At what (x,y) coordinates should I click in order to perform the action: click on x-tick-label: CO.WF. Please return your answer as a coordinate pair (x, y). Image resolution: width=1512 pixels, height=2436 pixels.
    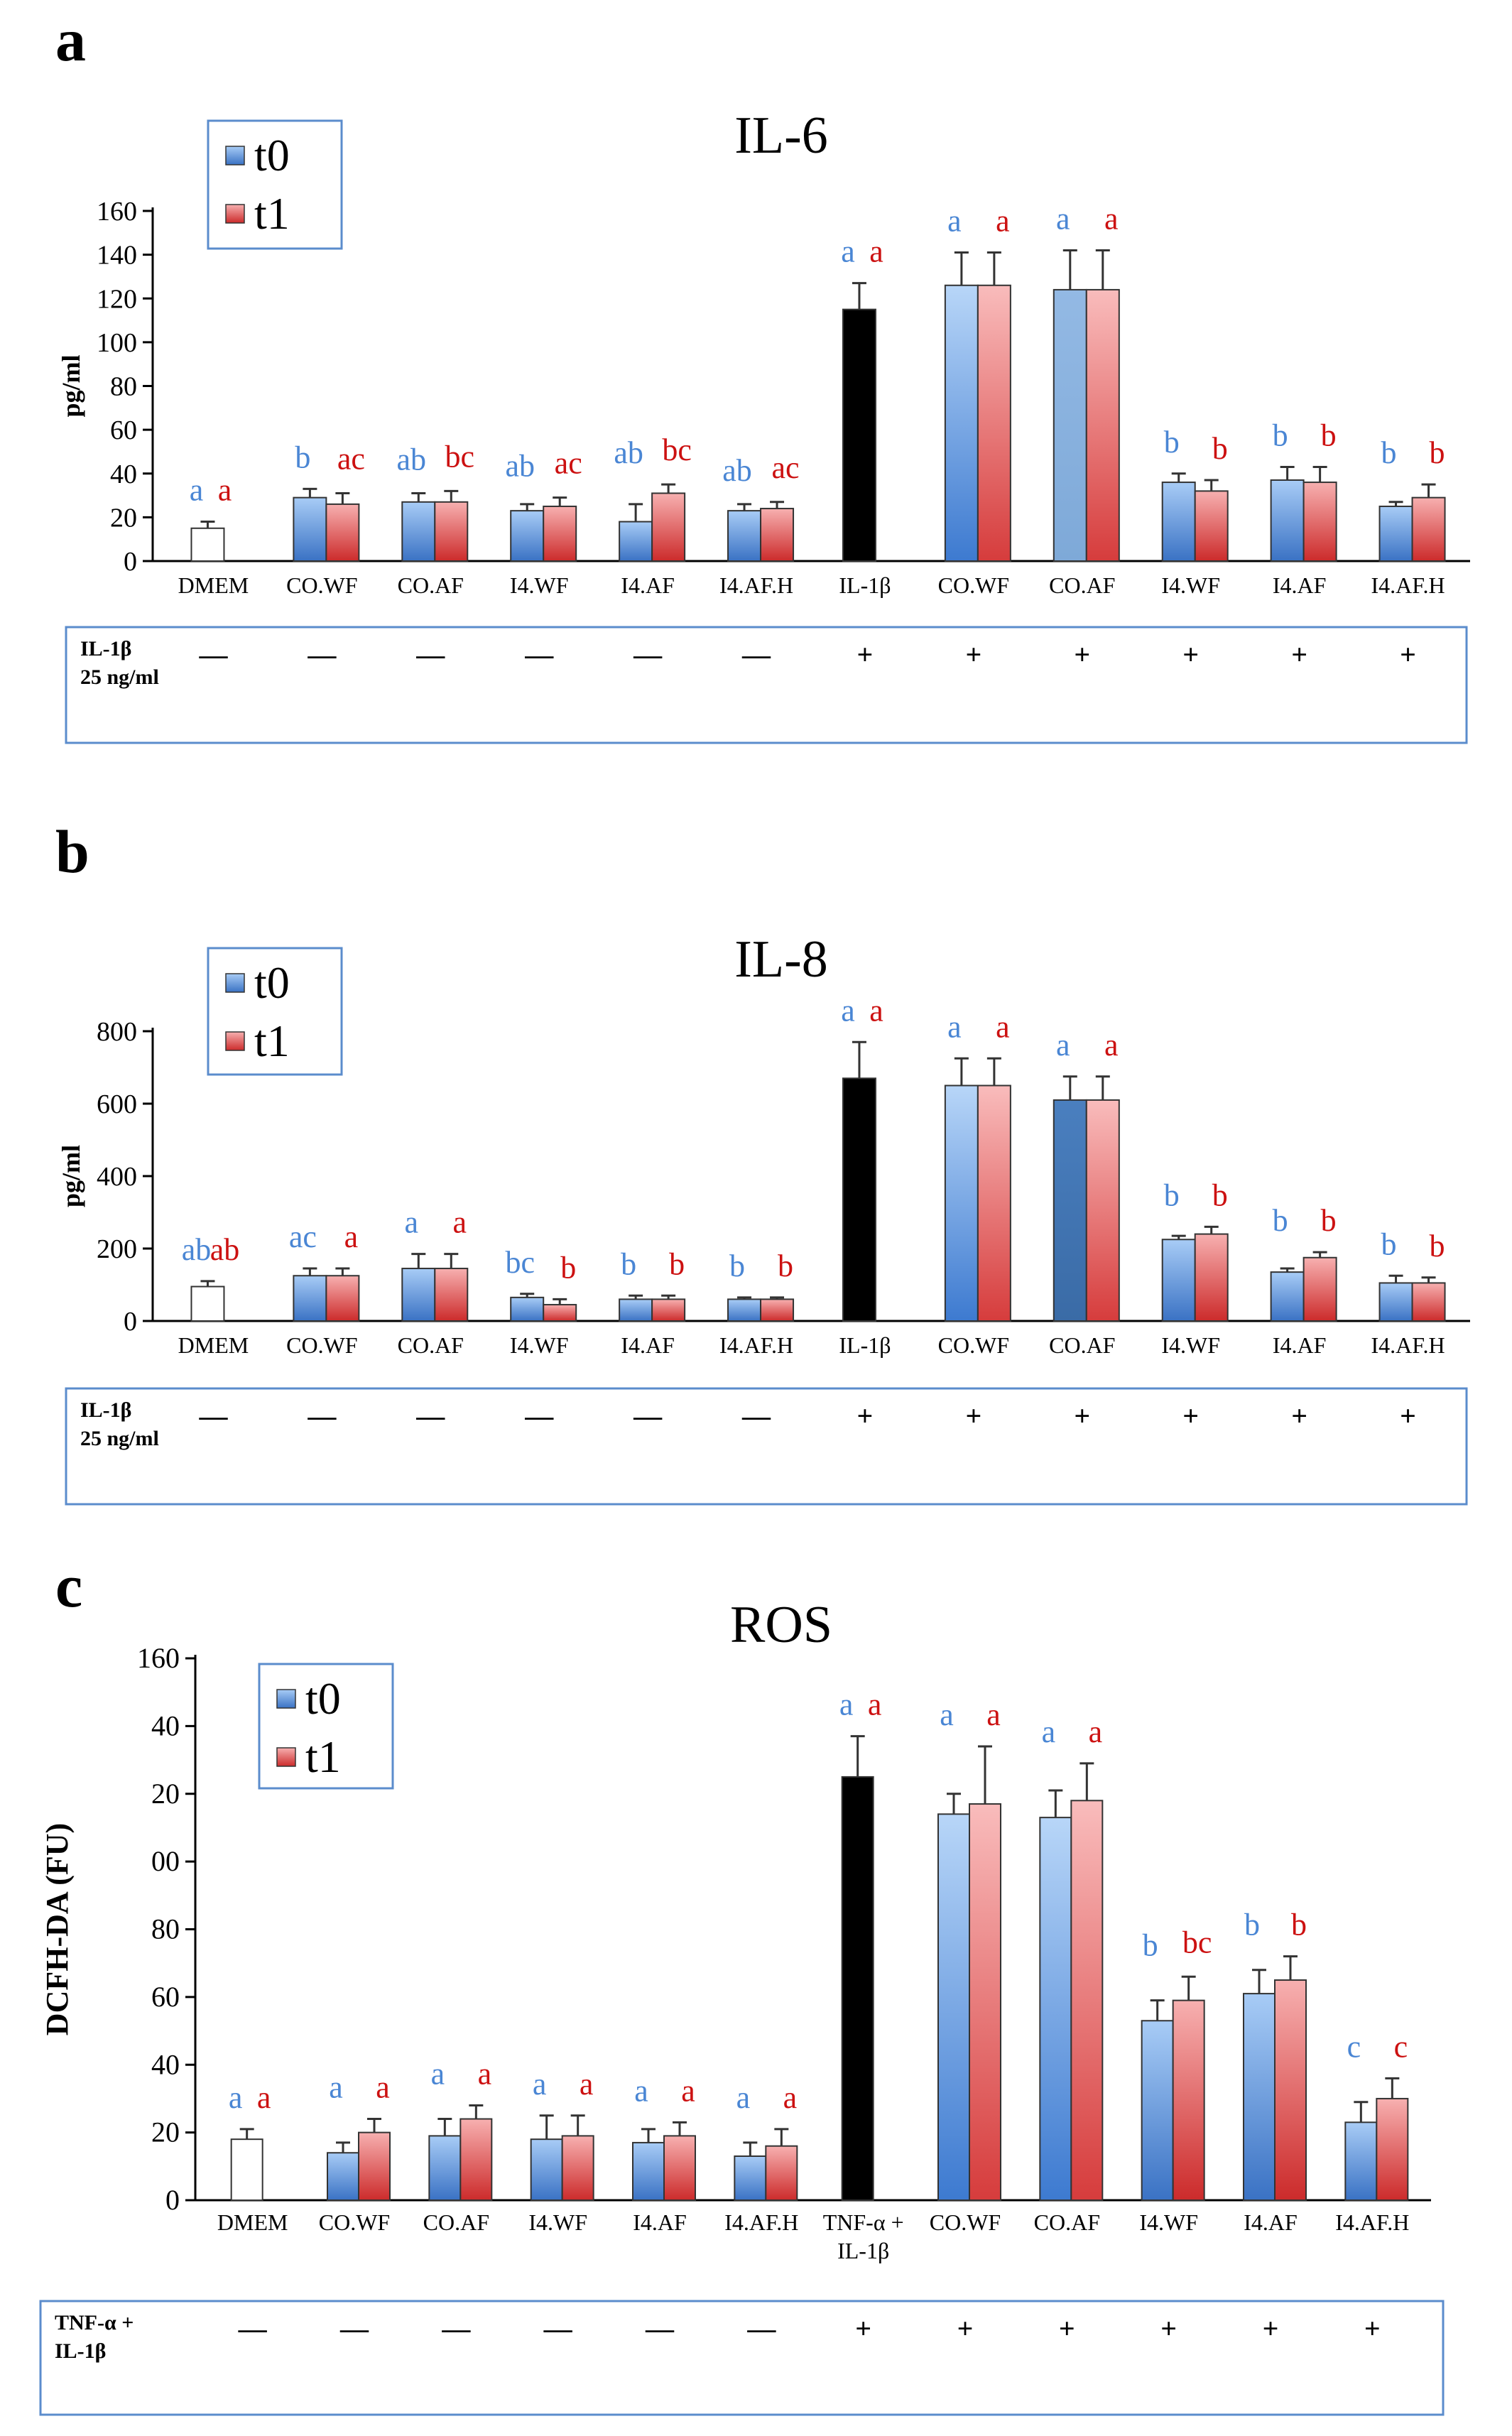
    Looking at the image, I should click on (965, 2222).